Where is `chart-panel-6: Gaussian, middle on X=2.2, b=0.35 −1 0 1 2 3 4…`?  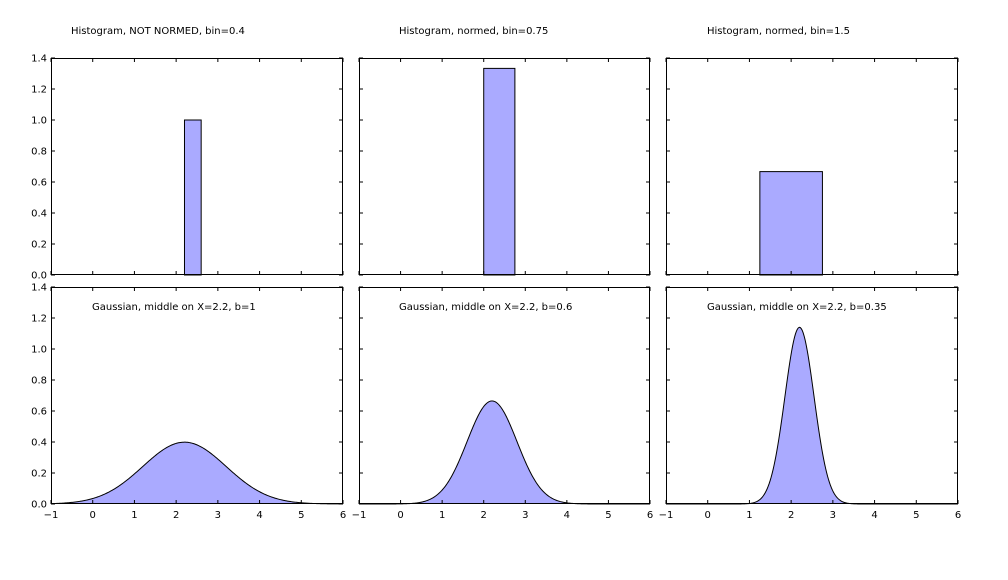
chart-panel-6: Gaussian, middle on X=2.2, b=0.35 −1 0 1 2 3 4… is located at coordinates (810, 403).